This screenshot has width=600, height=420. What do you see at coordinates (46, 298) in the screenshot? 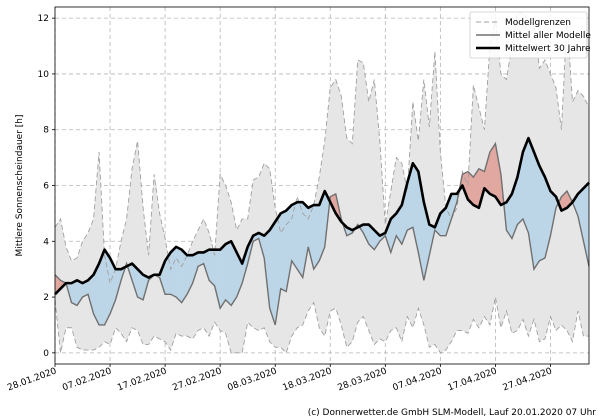
I see `y-tick-label: 2` at bounding box center [46, 298].